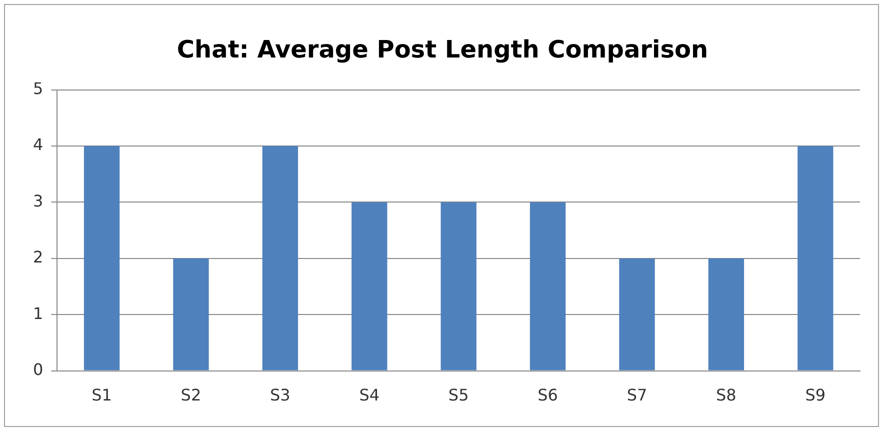 The height and width of the screenshot is (433, 885). What do you see at coordinates (38, 144) in the screenshot?
I see `y-tick-label: 4` at bounding box center [38, 144].